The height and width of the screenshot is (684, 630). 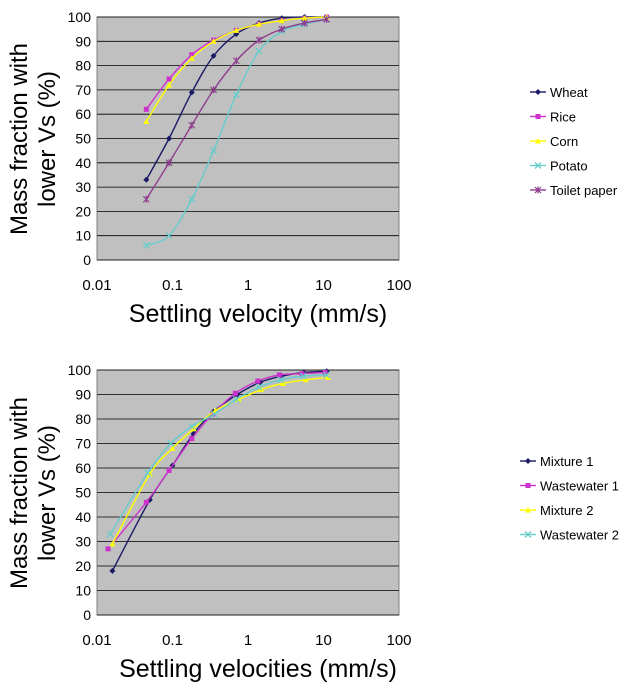 I want to click on legend-label: Wastewater 2, so click(x=579, y=535).